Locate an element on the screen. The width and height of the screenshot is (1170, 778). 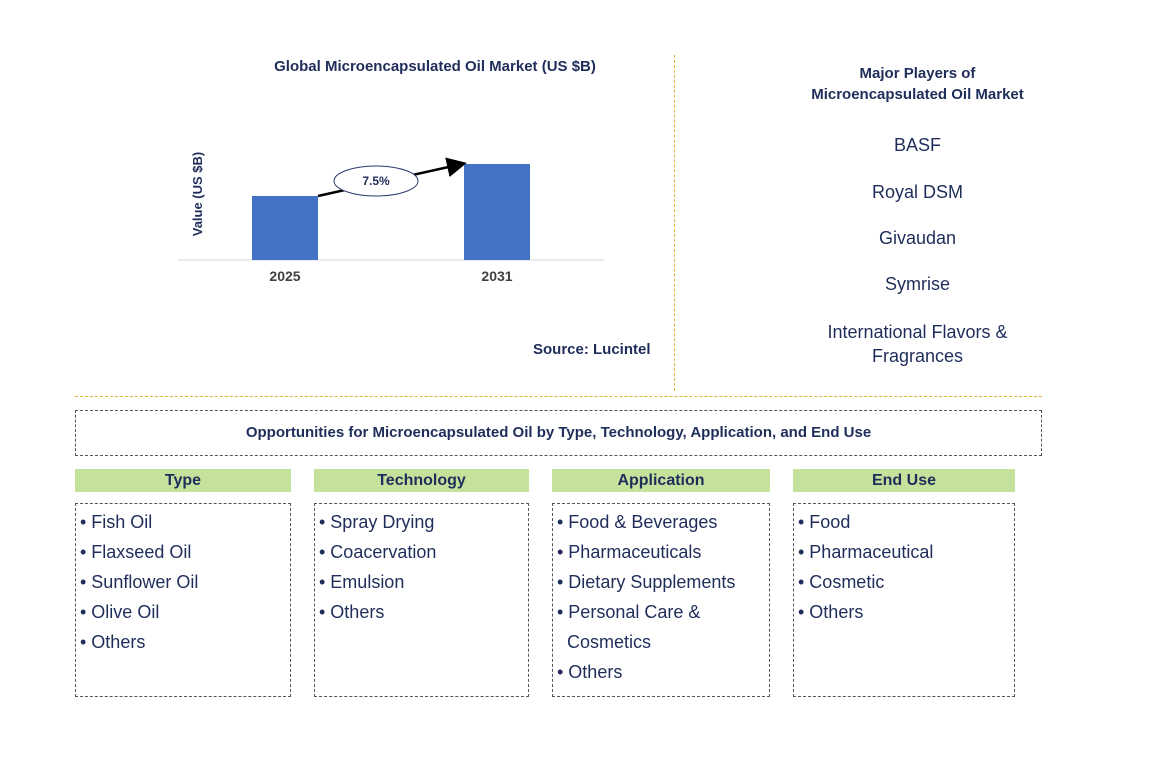
bars-group is located at coordinates (391, 212).